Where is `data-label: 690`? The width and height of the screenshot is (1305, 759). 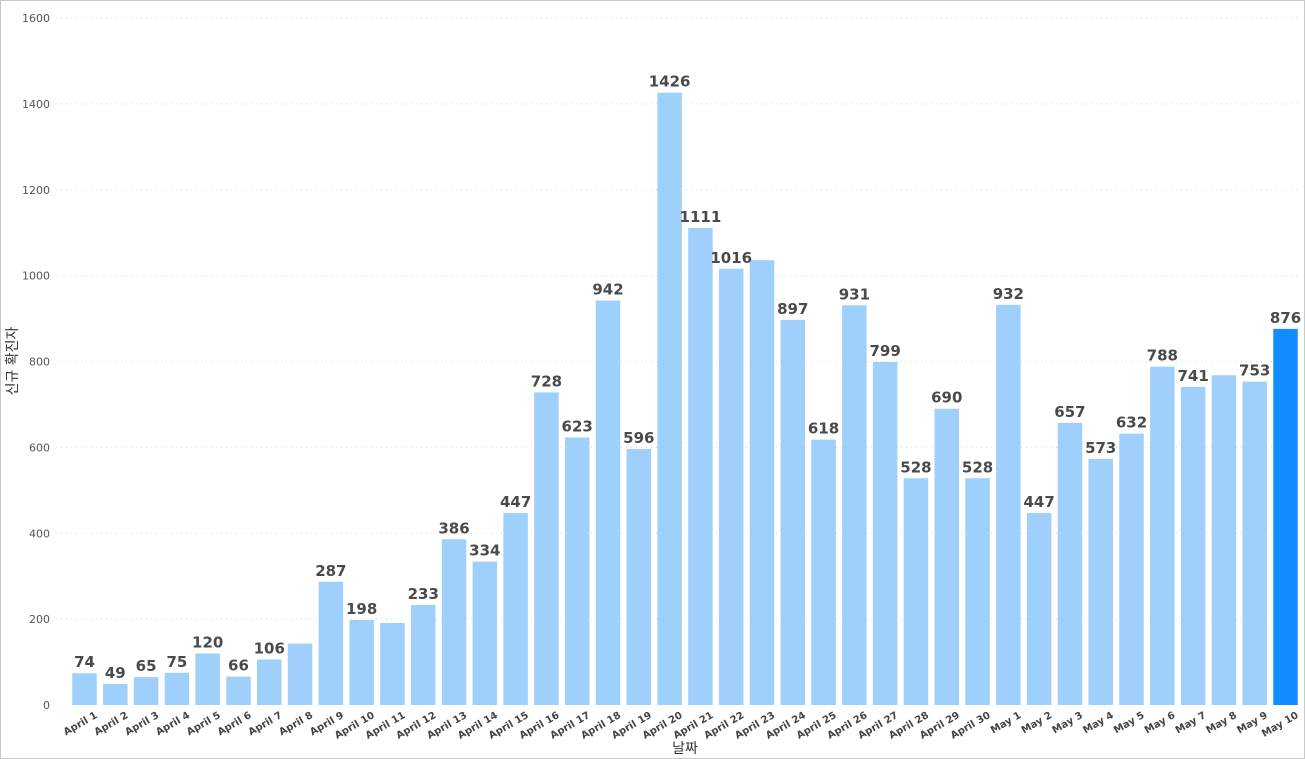 data-label: 690 is located at coordinates (946, 398).